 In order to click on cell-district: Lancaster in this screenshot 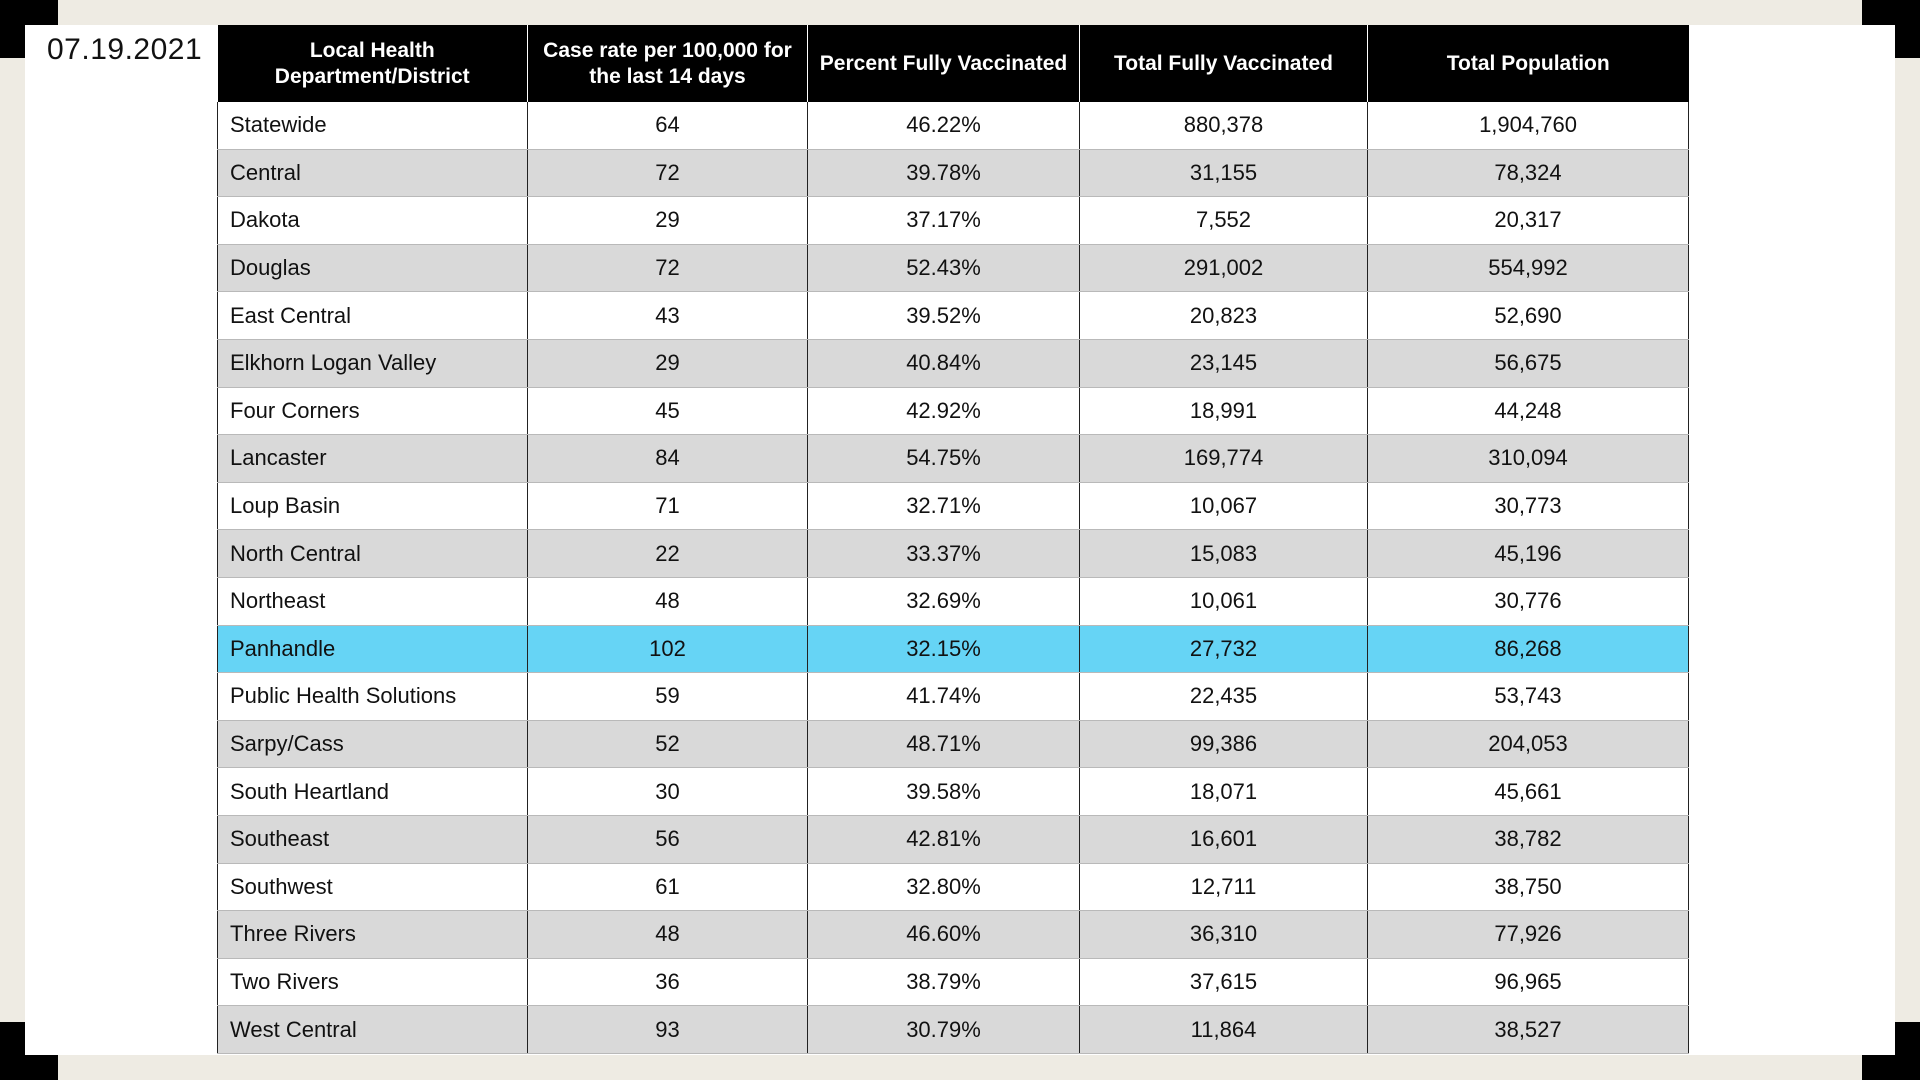, I will do `click(372, 458)`.